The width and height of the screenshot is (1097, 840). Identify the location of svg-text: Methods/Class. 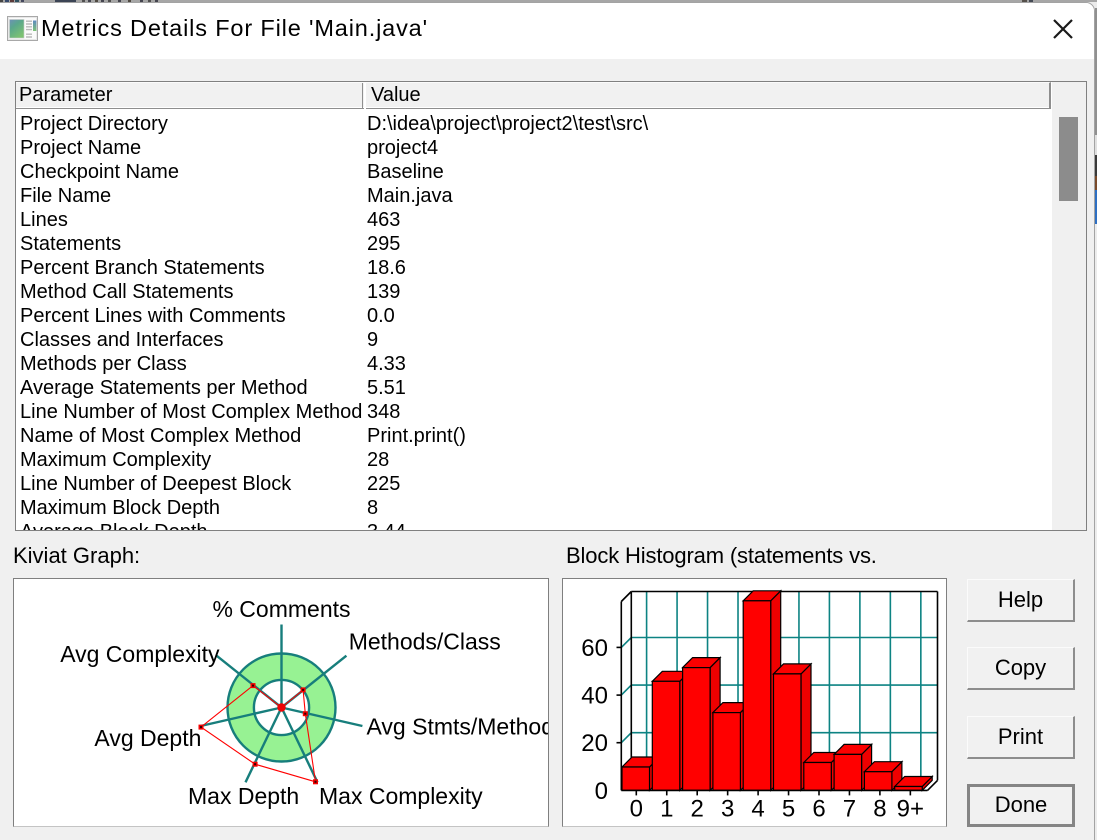
(425, 642).